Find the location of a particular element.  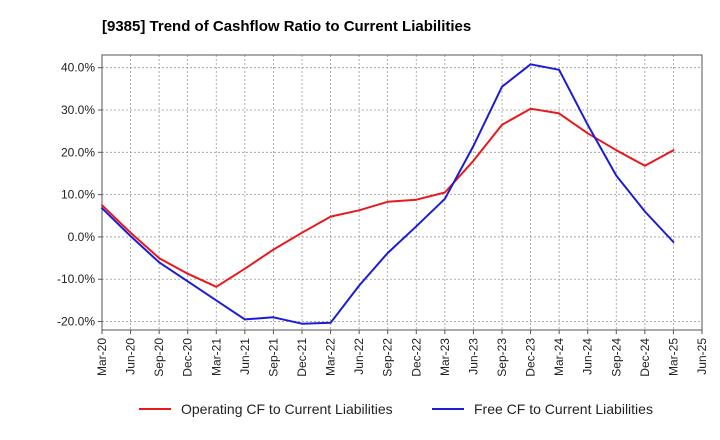

legend-label: Free CF to Current Liabilities is located at coordinates (563, 409).